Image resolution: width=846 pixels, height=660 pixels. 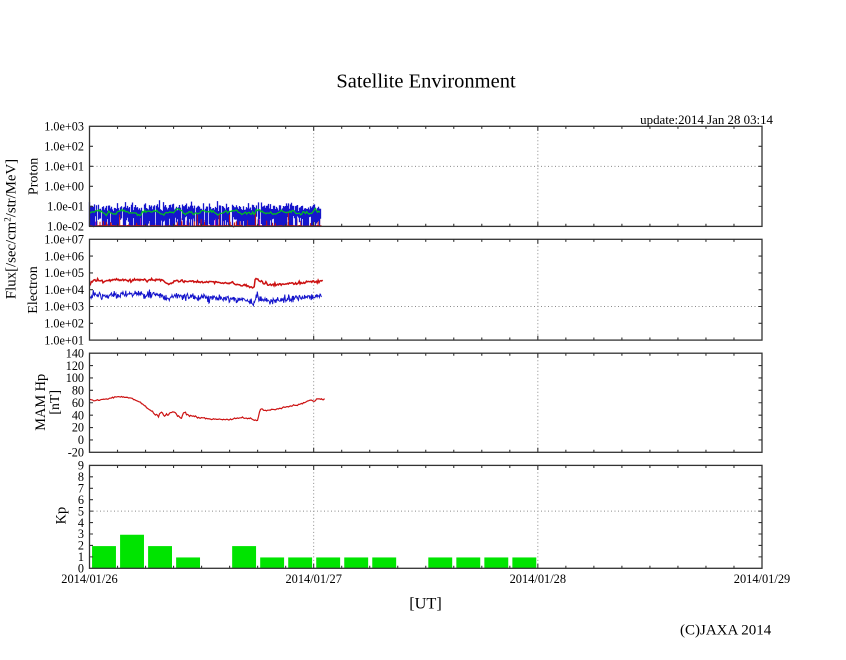 What do you see at coordinates (81, 511) in the screenshot?
I see `svg-text: 5` at bounding box center [81, 511].